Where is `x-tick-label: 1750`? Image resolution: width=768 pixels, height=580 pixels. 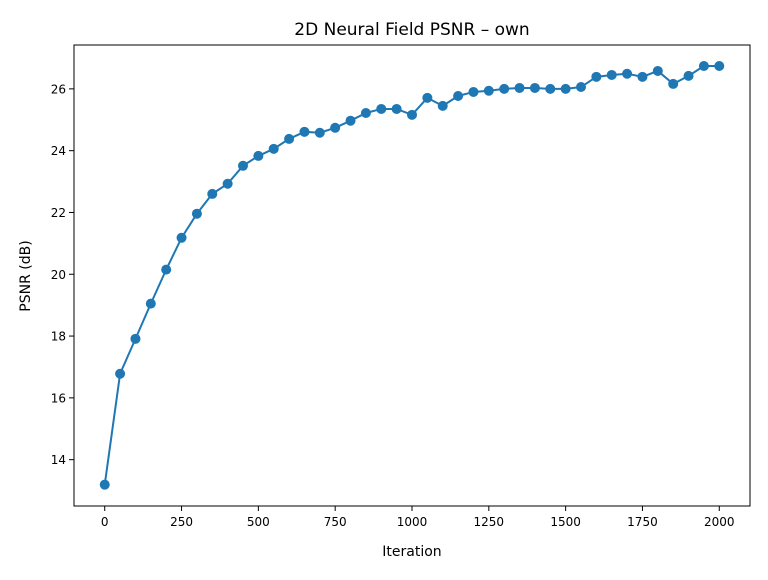
x-tick-label: 1750 is located at coordinates (642, 522).